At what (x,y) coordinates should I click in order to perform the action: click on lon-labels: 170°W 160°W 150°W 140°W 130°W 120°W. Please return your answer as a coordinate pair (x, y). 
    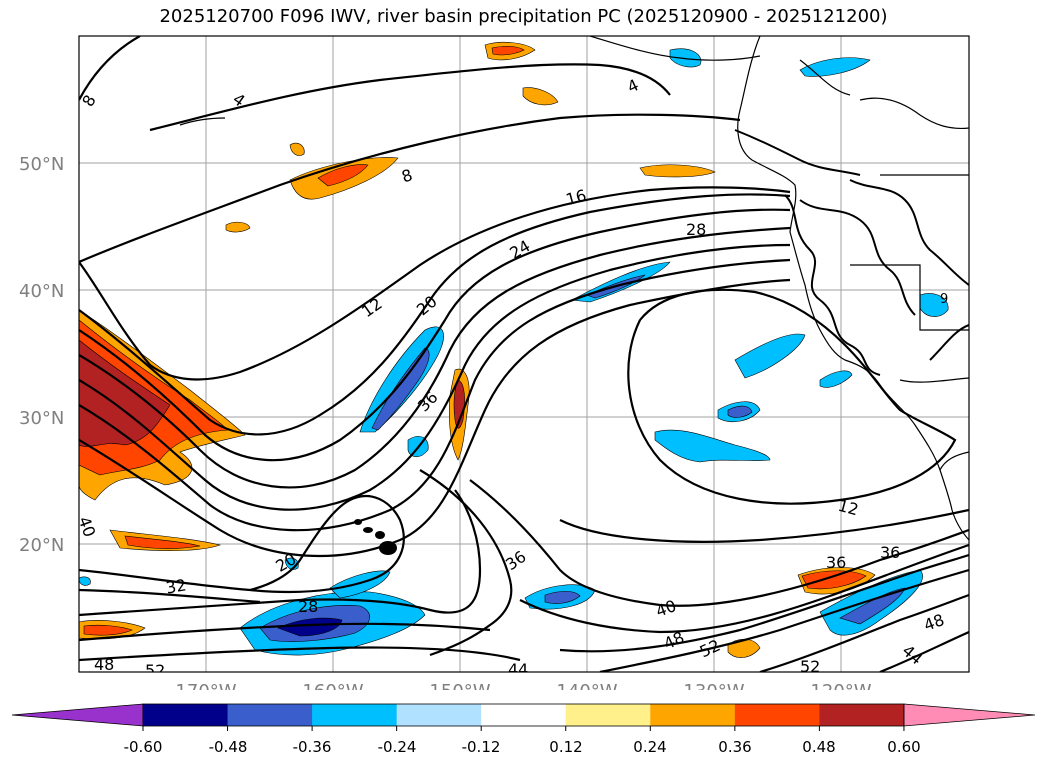
    Looking at the image, I should click on (523, 685).